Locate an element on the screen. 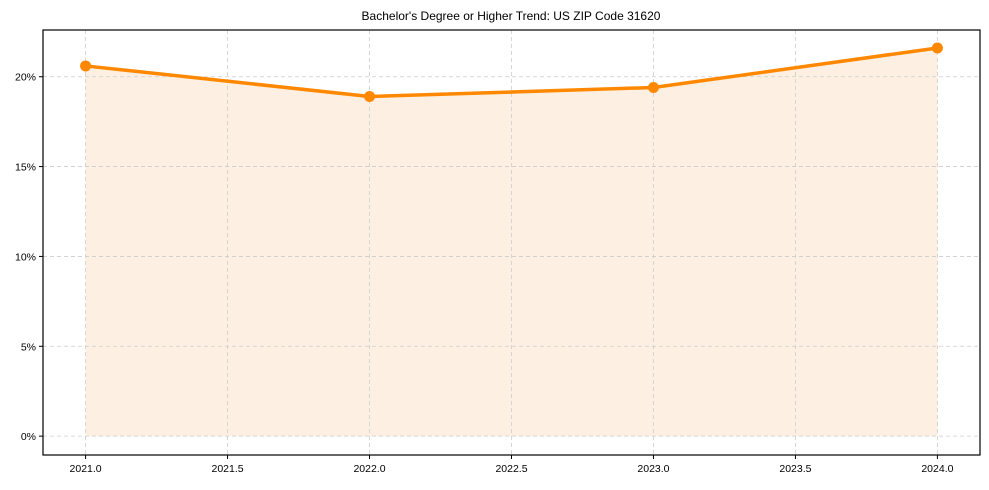  x-tick-label: 2023.0 is located at coordinates (653, 469).